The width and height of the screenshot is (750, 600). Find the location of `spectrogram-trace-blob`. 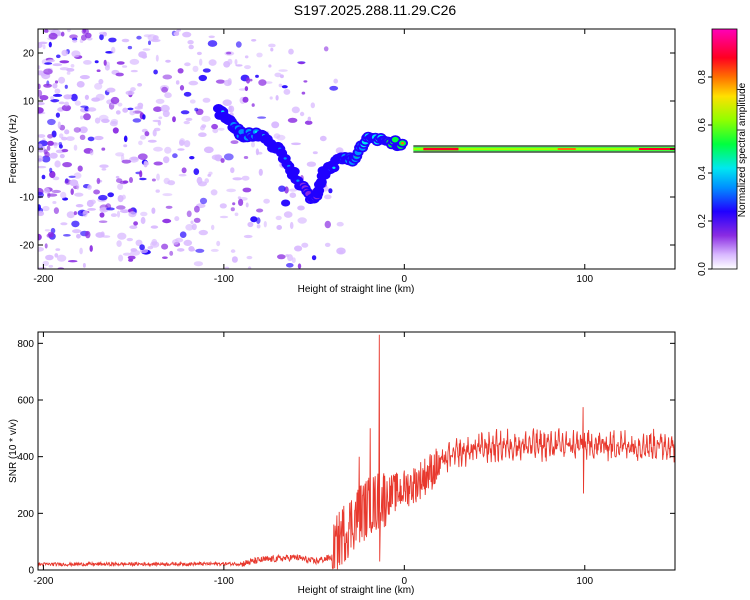

spectrogram-trace-blob is located at coordinates (242, 132).